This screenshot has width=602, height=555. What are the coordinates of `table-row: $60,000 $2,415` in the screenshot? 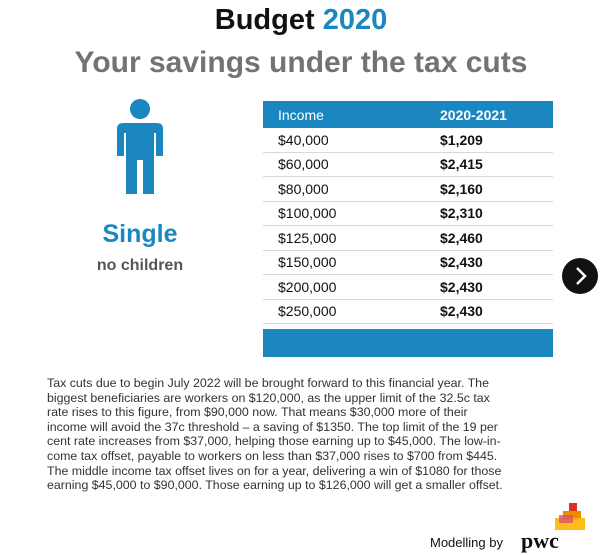 It's located at (408, 165).